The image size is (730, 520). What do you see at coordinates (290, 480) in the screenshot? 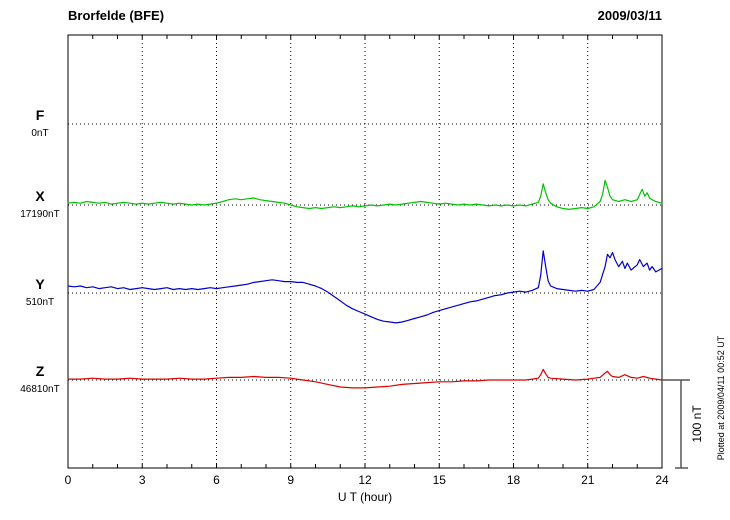
I see `x-tick-label: 9` at bounding box center [290, 480].